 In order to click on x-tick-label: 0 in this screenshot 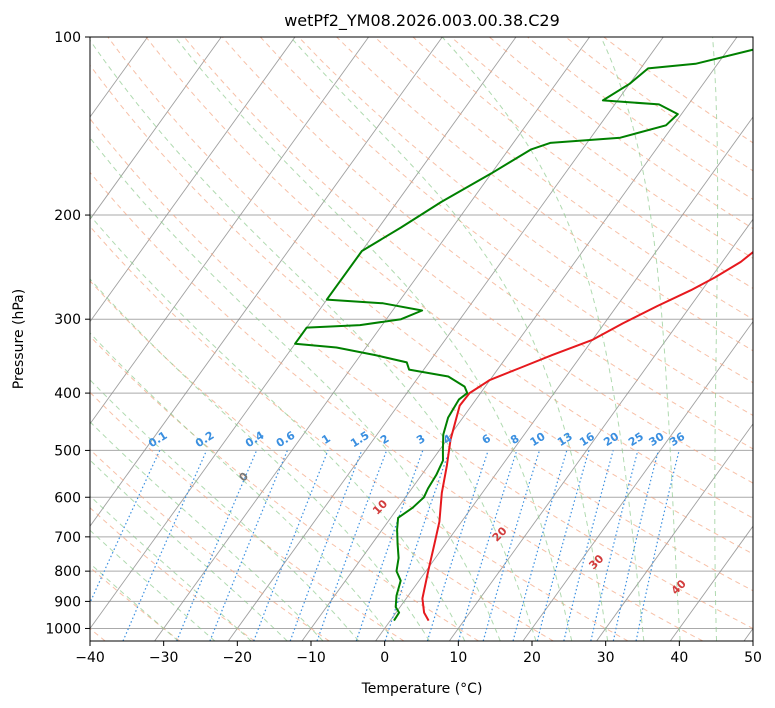, I will do `click(384, 658)`.